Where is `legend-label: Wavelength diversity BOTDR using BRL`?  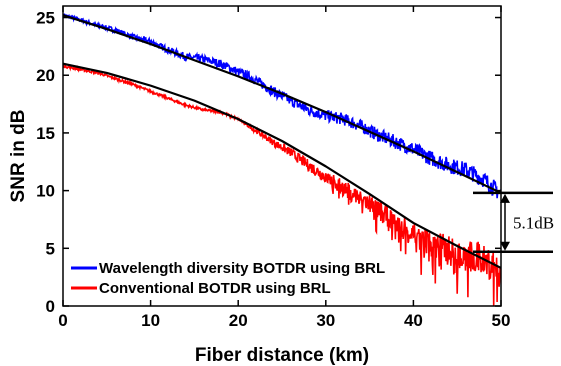
legend-label: Wavelength diversity BOTDR using BRL is located at coordinates (242, 268).